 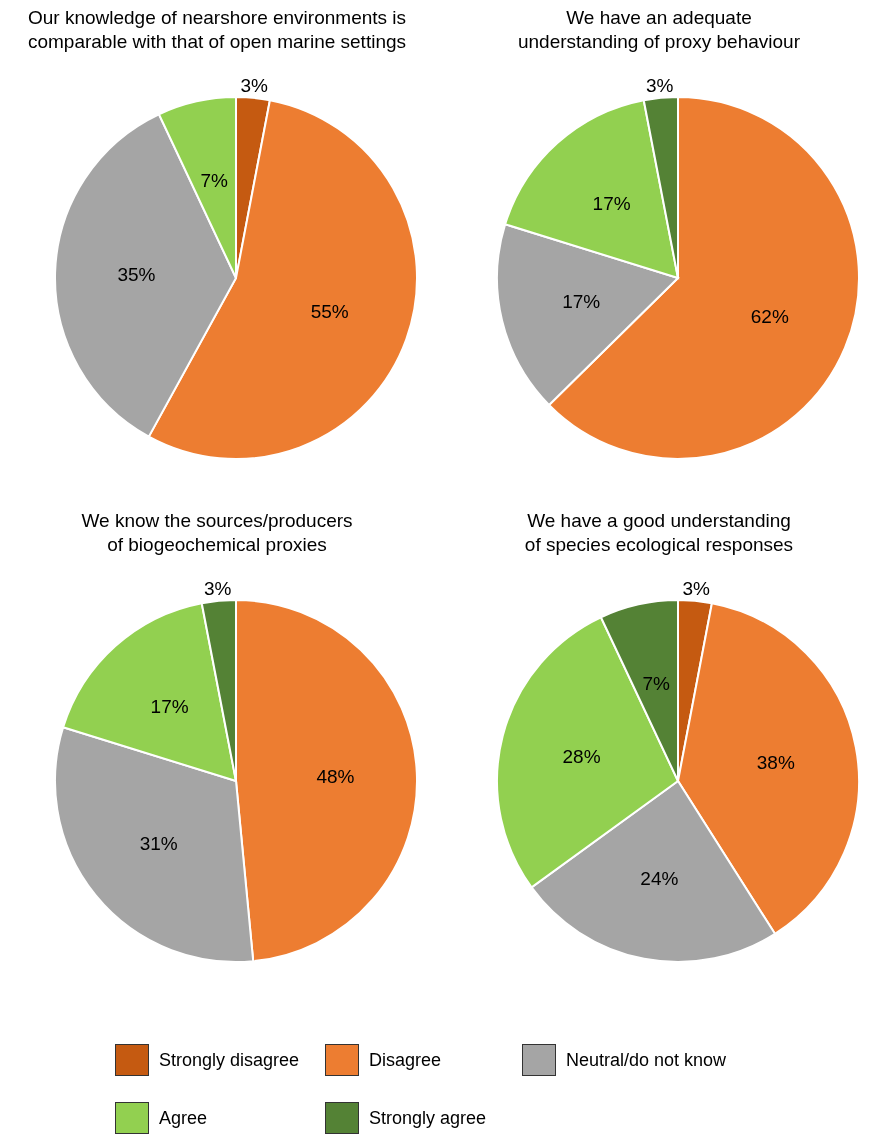 What do you see at coordinates (769, 316) in the screenshot?
I see `data-label: 62%` at bounding box center [769, 316].